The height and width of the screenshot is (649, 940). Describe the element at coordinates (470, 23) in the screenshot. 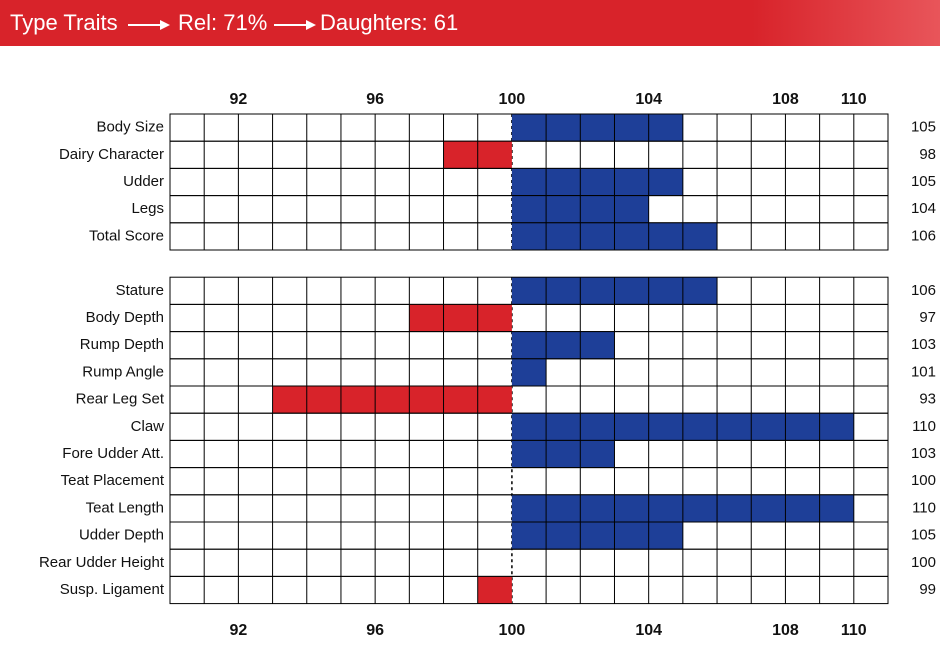

I see `header-bar` at that location.